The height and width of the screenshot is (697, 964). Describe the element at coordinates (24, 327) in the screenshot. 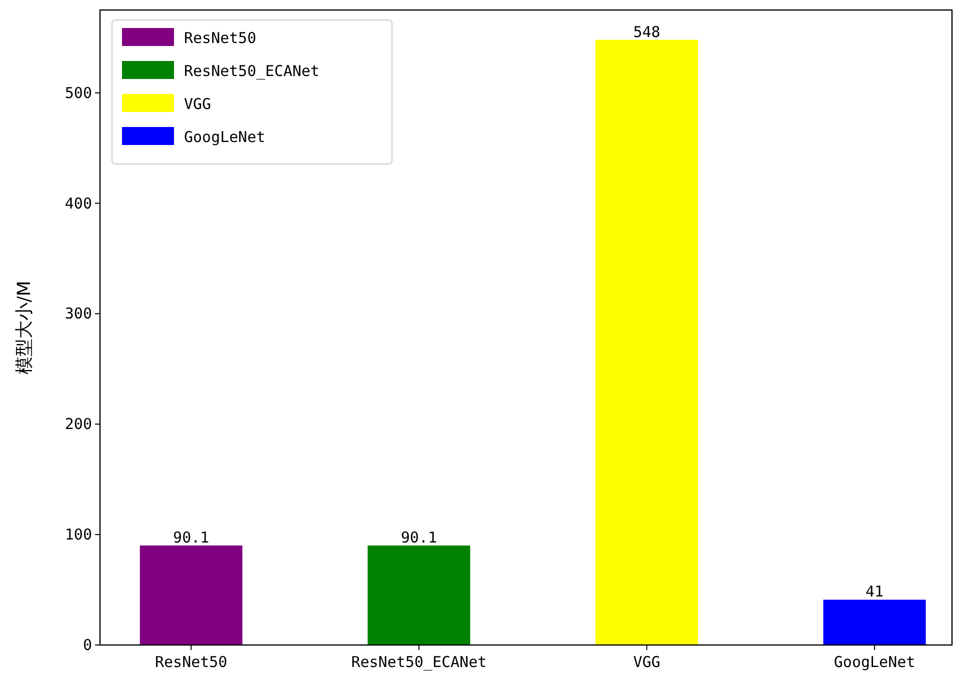

I see `y-axis-title: 模型大小/M` at that location.